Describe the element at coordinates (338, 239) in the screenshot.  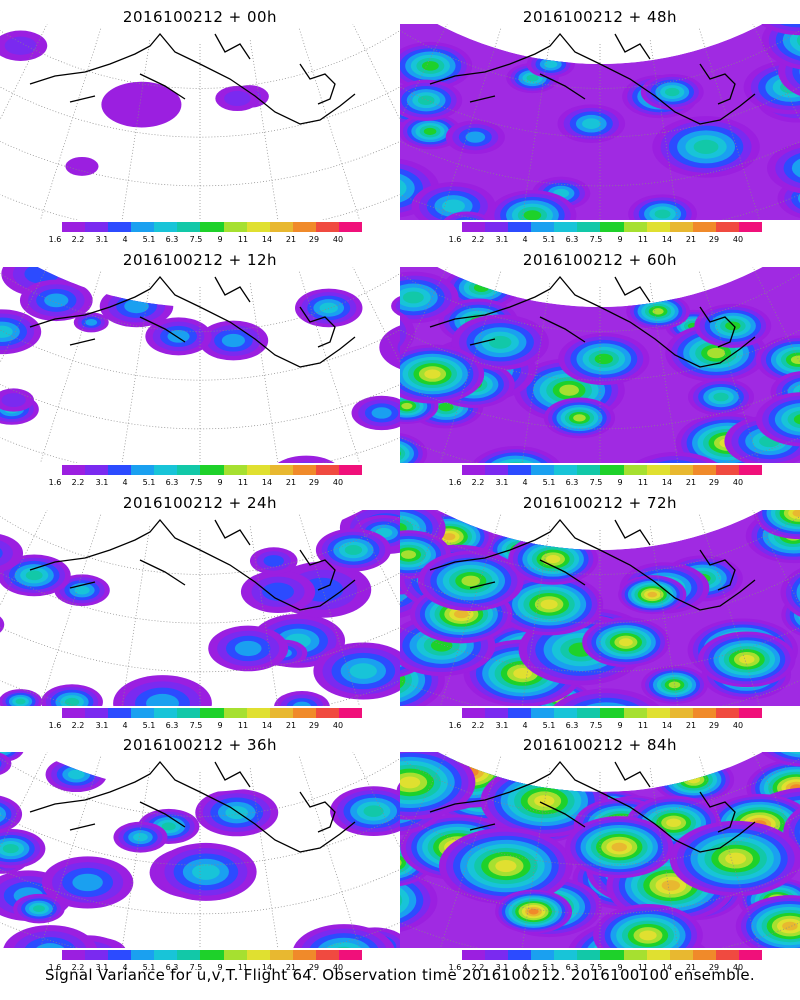
I see `colorbar-tick-label: 40` at that location.